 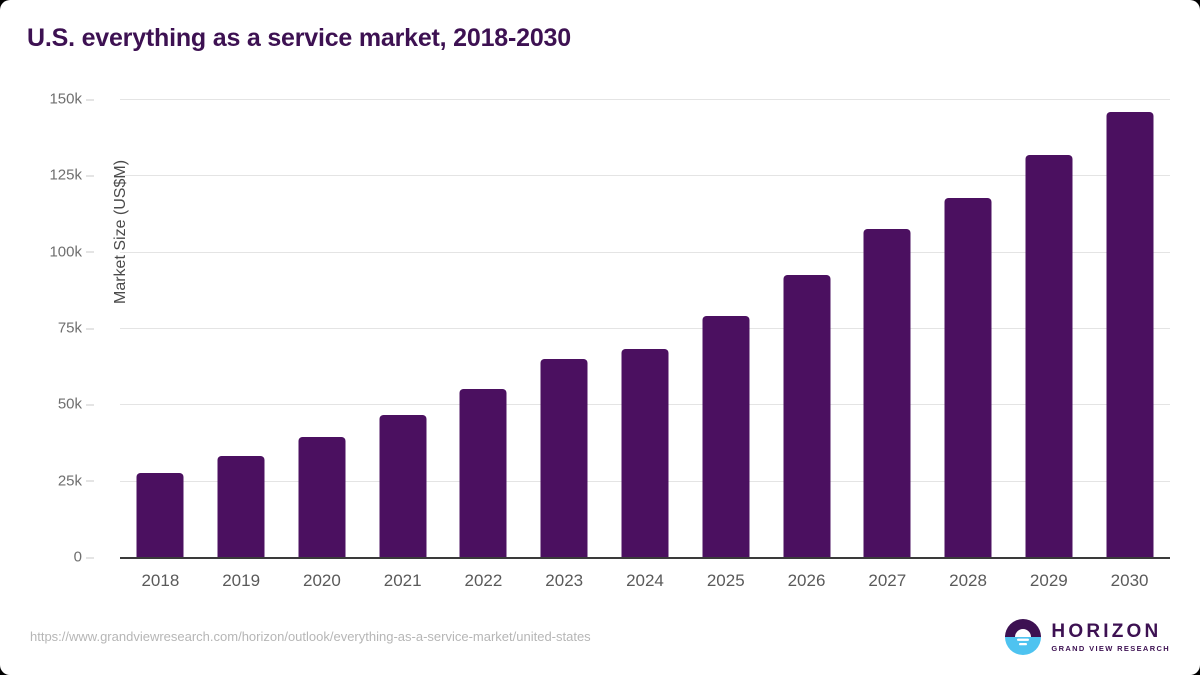 What do you see at coordinates (1023, 637) in the screenshot?
I see `horizon-sunset-icon` at bounding box center [1023, 637].